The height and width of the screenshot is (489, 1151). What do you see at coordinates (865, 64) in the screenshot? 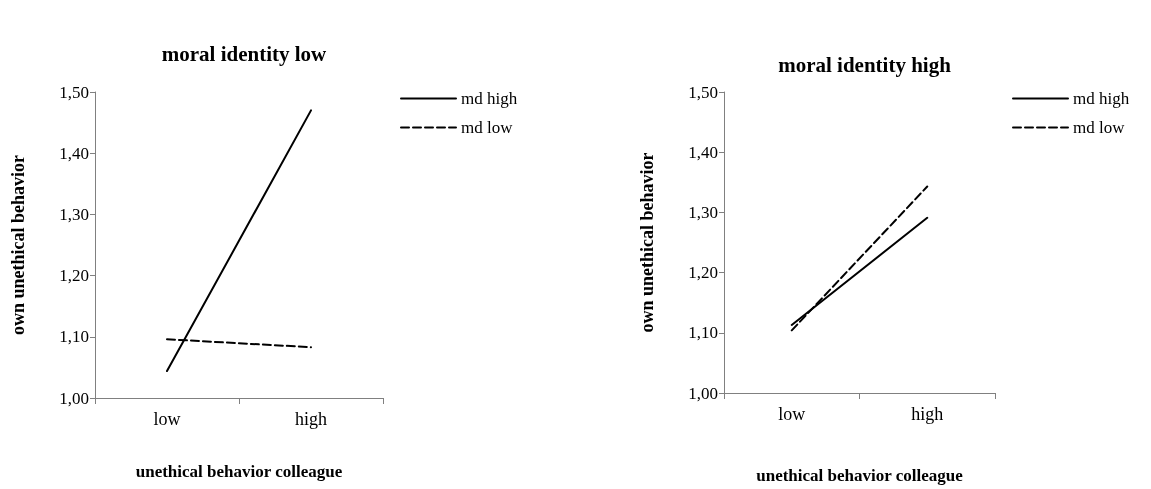
I see `chart-title: moral identity high` at bounding box center [865, 64].